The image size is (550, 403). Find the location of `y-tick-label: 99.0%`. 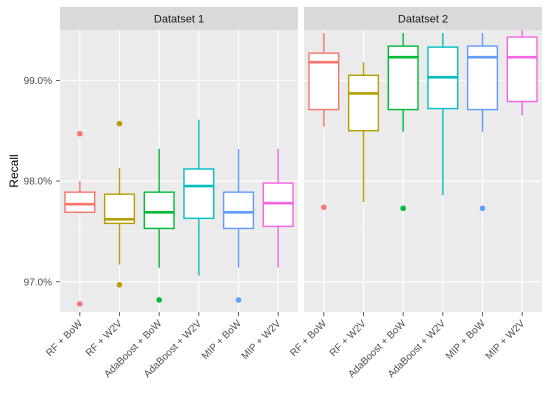

y-tick-label: 99.0% is located at coordinates (38, 81).